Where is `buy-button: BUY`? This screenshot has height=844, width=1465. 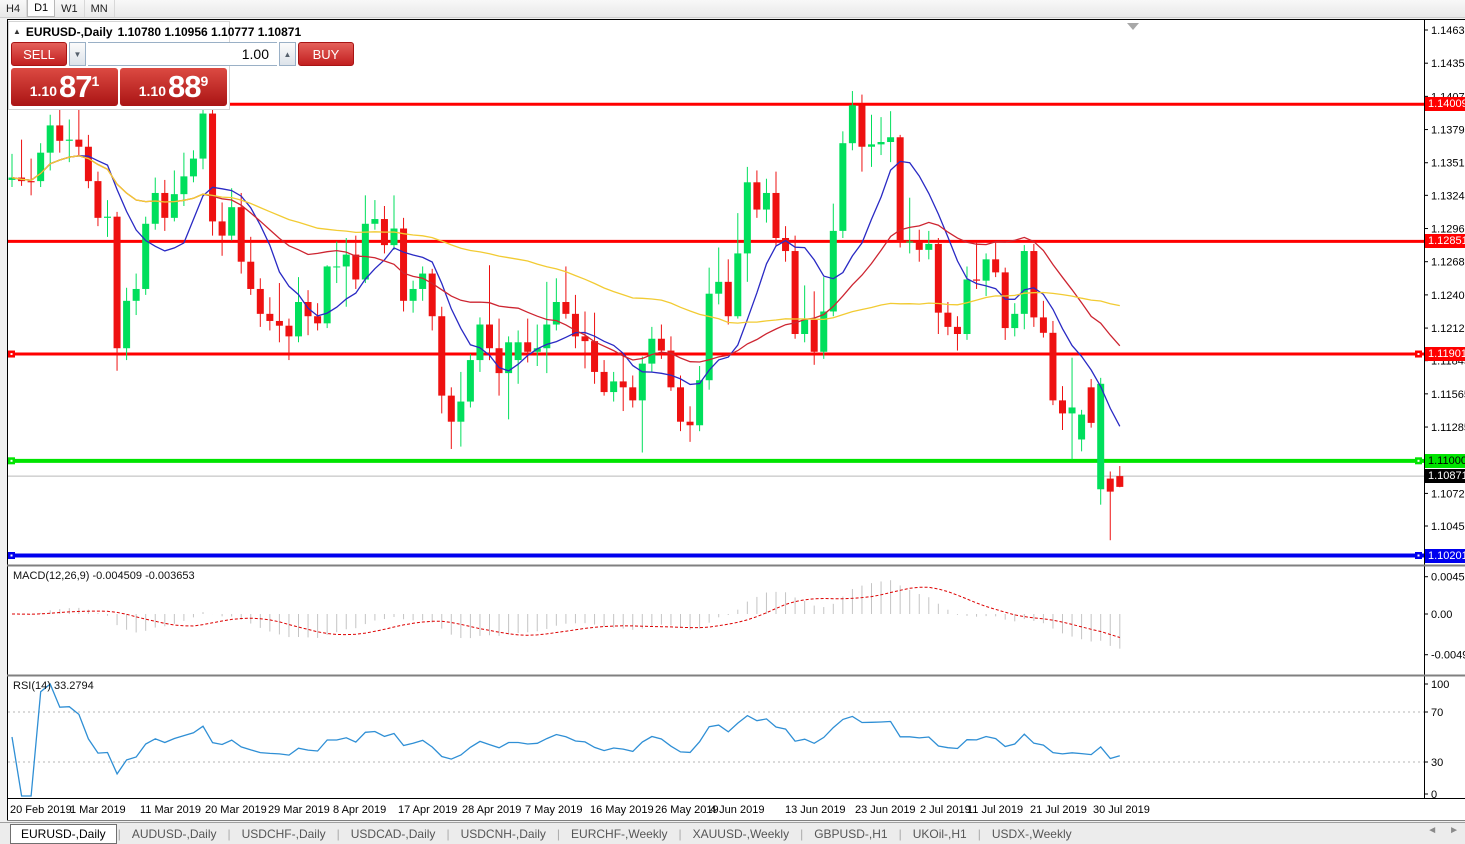 buy-button: BUY is located at coordinates (326, 54).